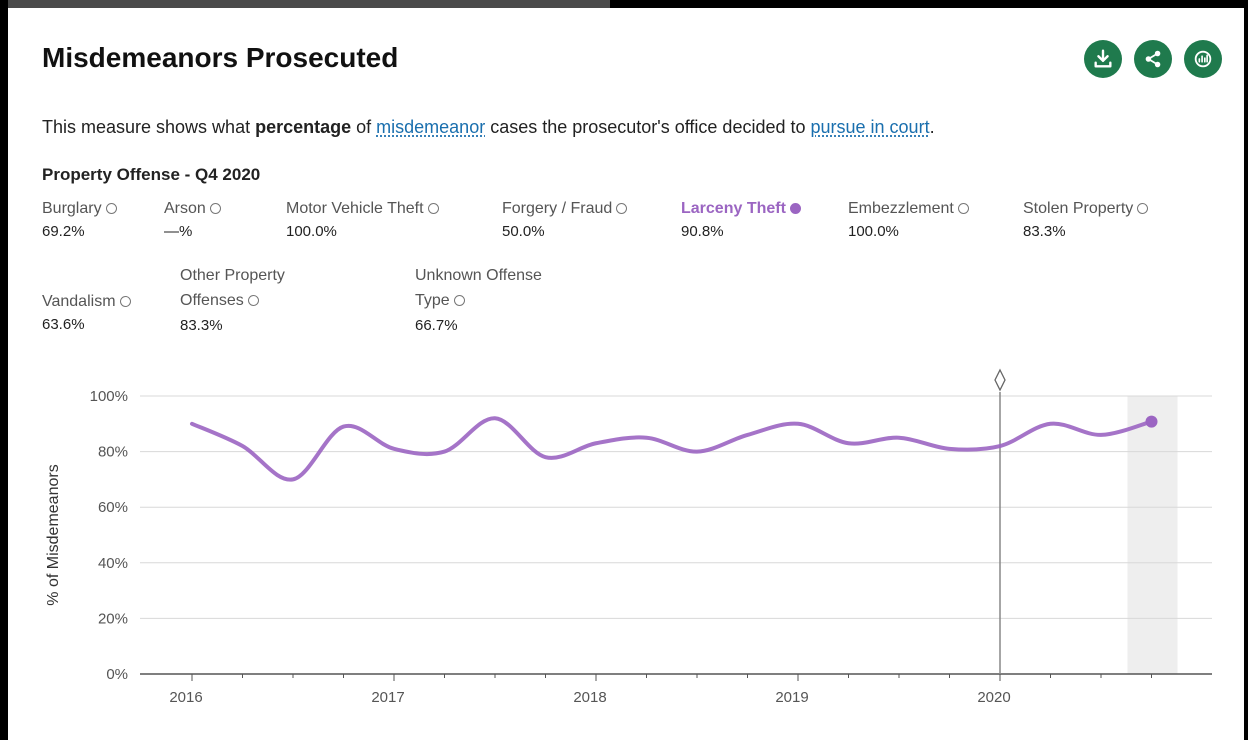 The image size is (1248, 740). Describe the element at coordinates (232, 275) in the screenshot. I see `legend-label: Other Property` at that location.